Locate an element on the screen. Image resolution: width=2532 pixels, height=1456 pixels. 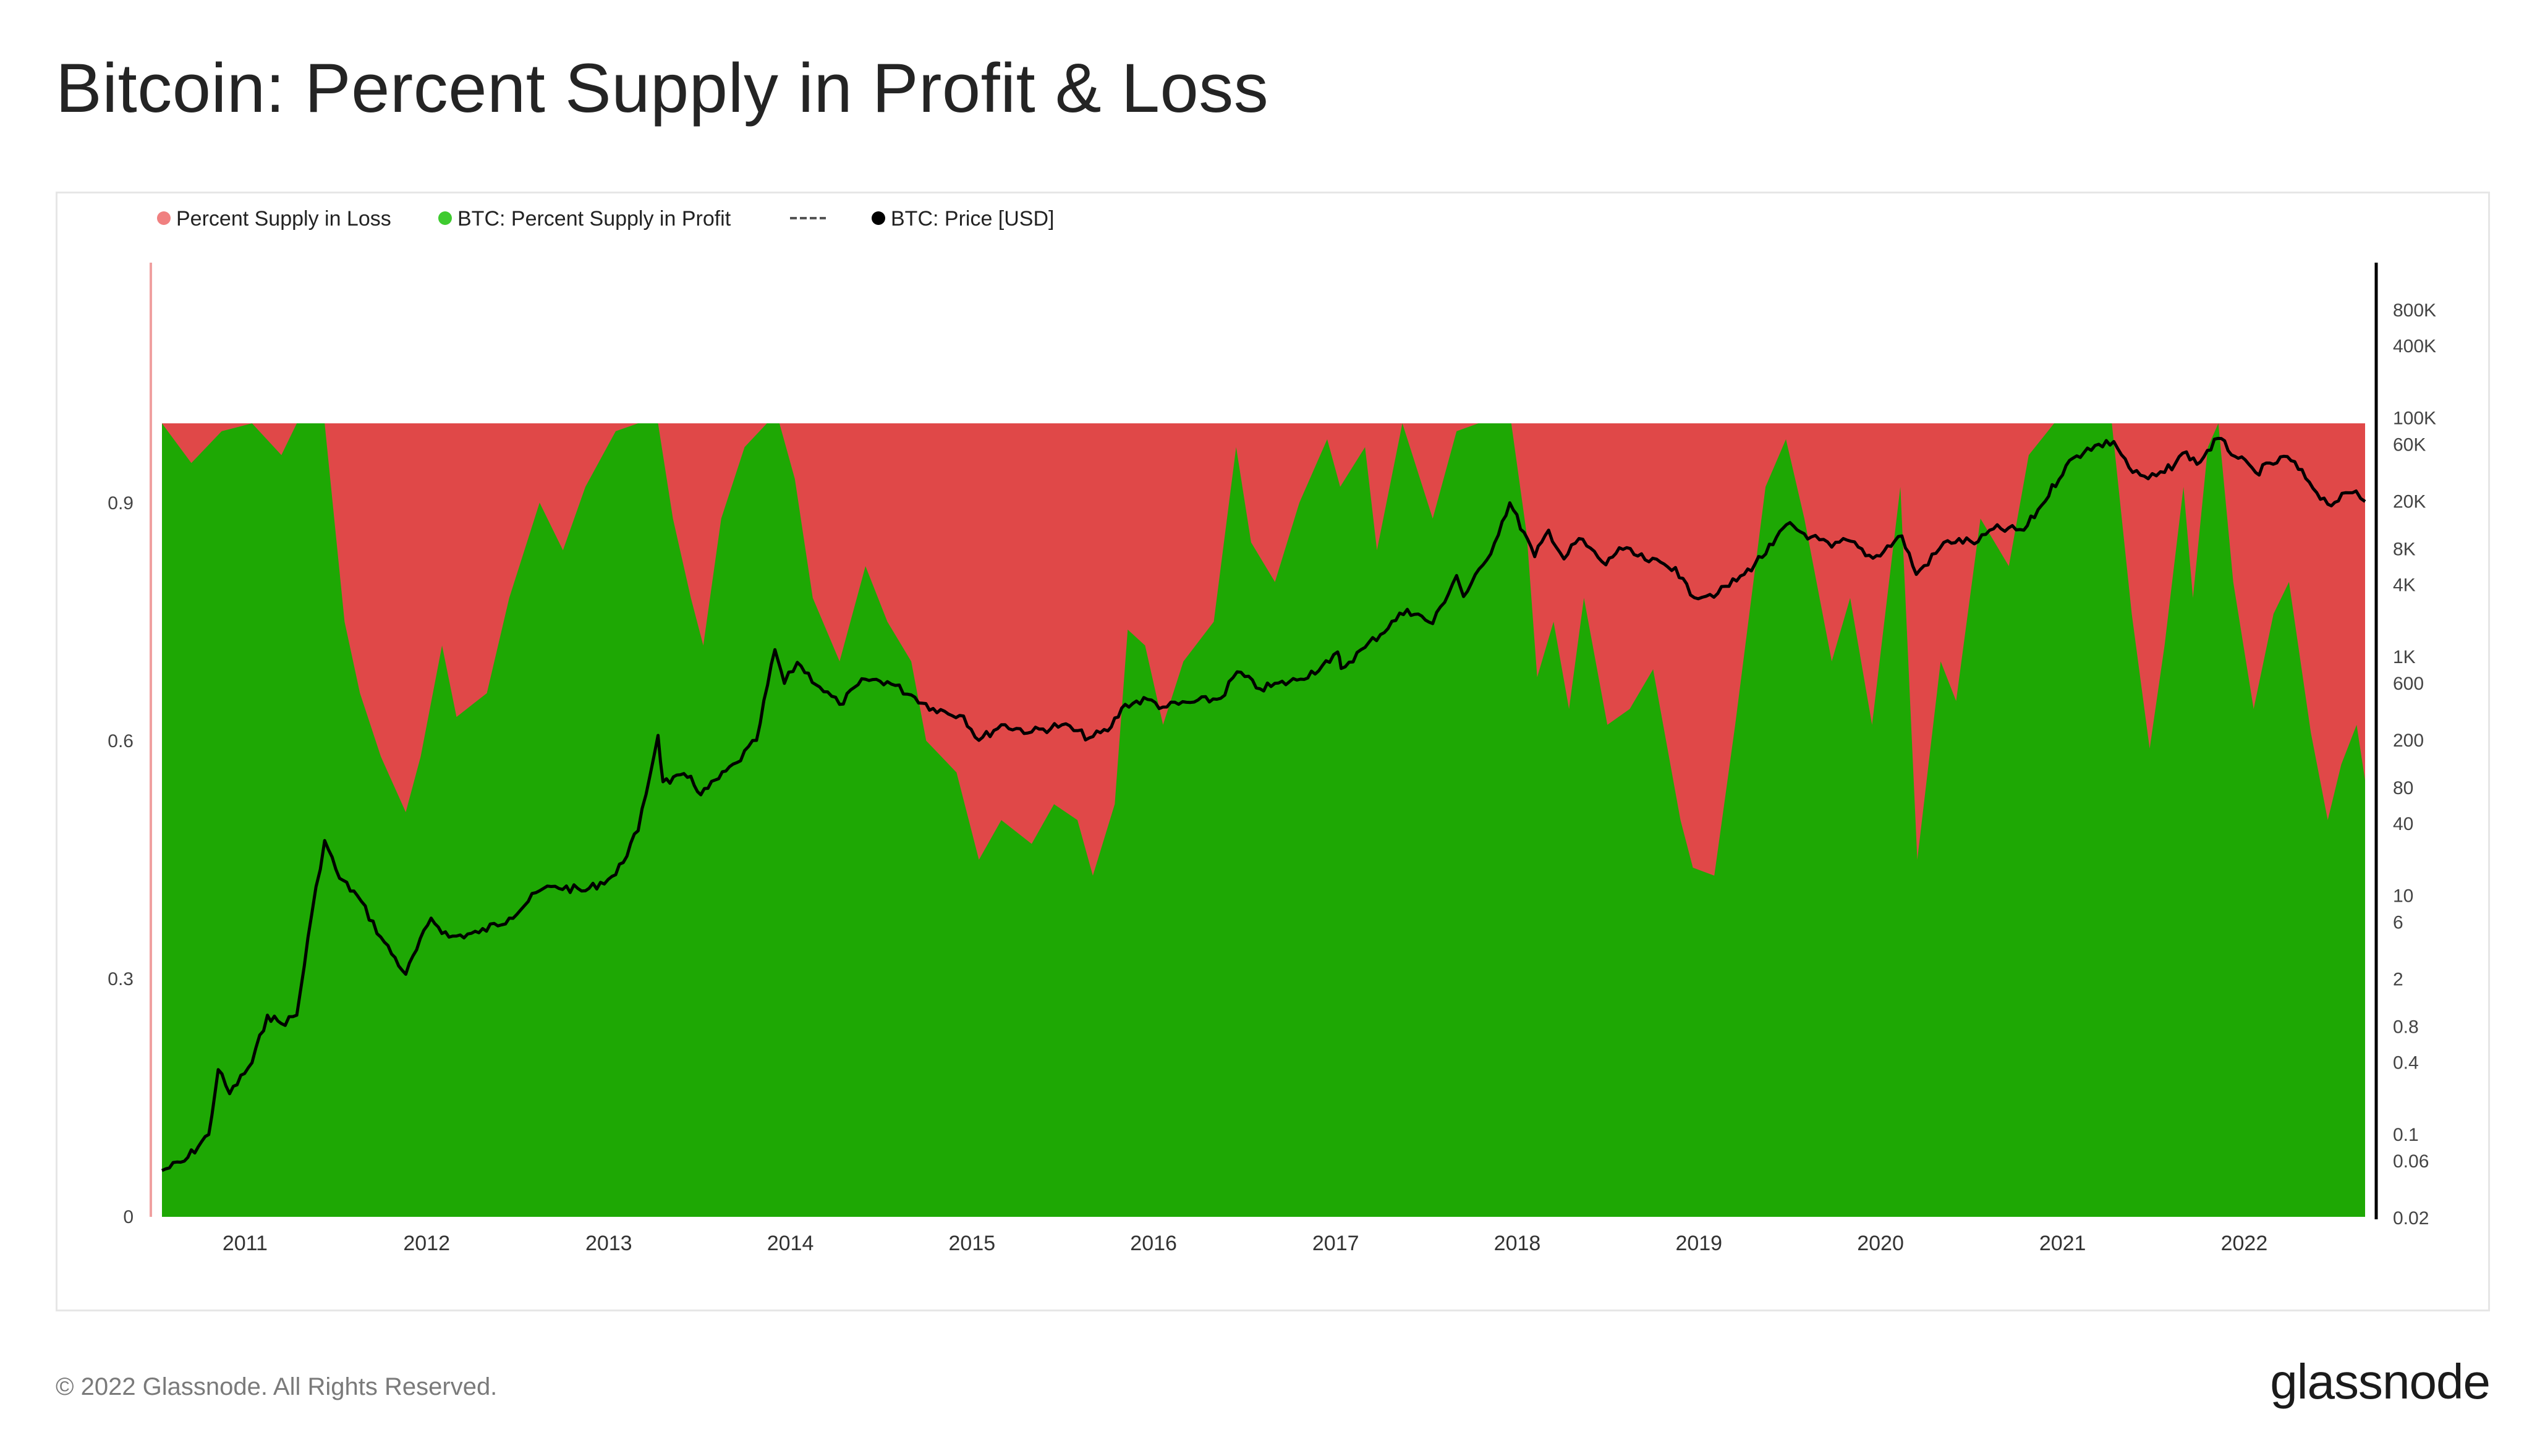
x-tick-label: 2013 is located at coordinates (608, 1243).